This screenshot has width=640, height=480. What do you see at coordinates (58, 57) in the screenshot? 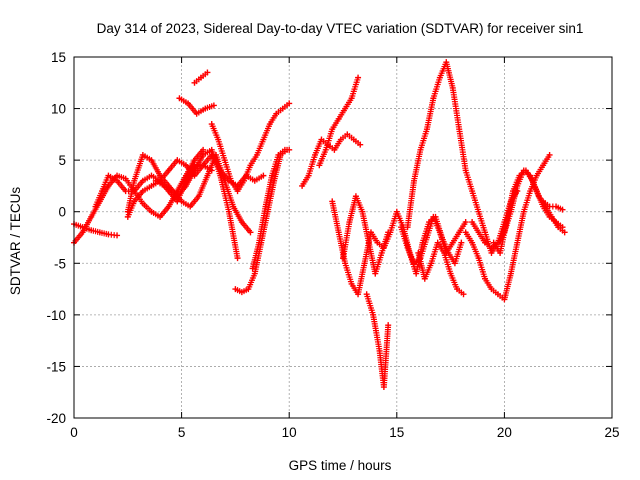
I see `y-tick-label: 15` at bounding box center [58, 57].